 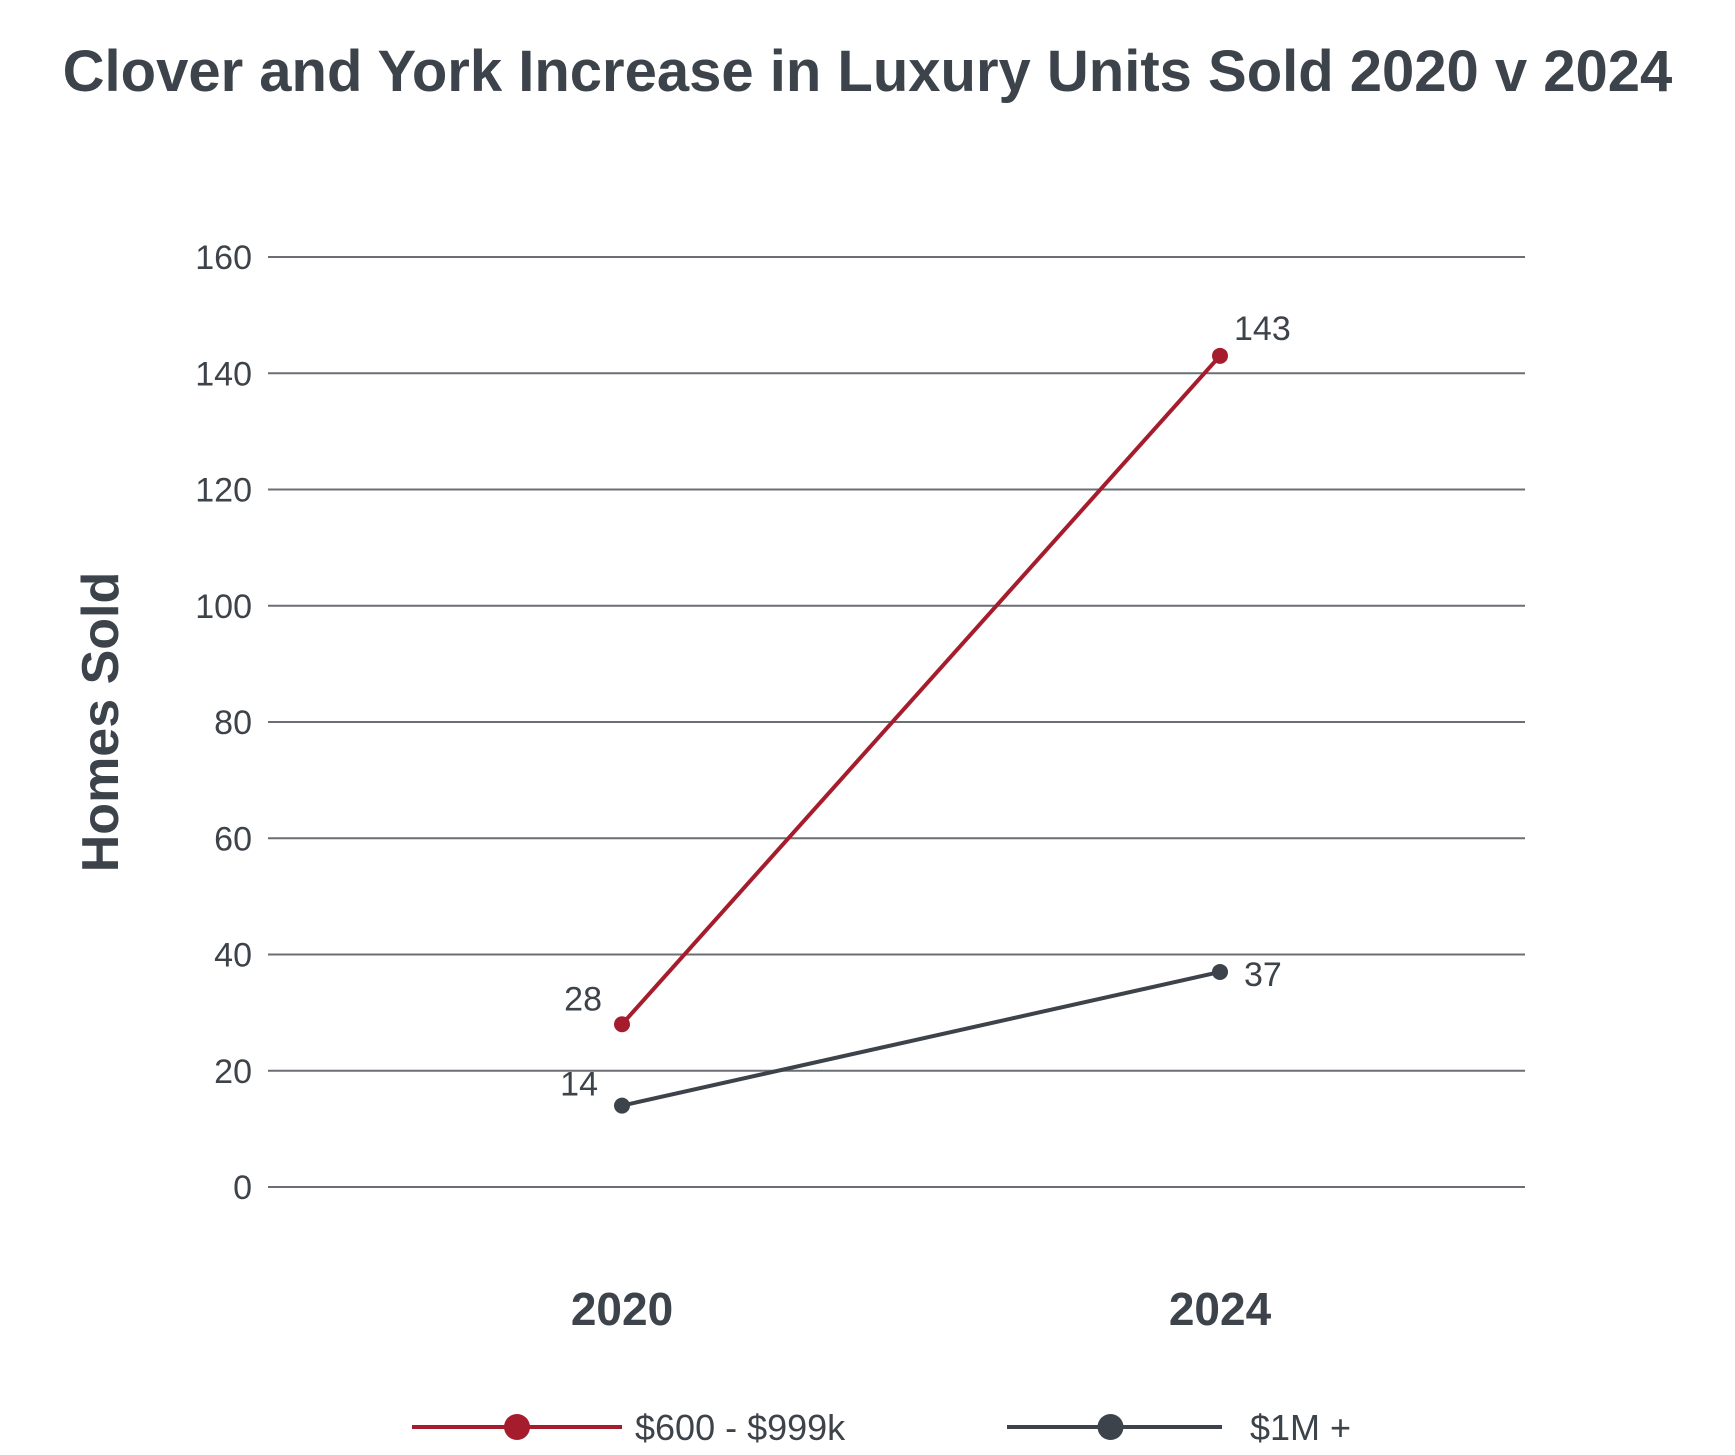 What do you see at coordinates (233, 1072) in the screenshot?
I see `y-tick-label-20: 20` at bounding box center [233, 1072].